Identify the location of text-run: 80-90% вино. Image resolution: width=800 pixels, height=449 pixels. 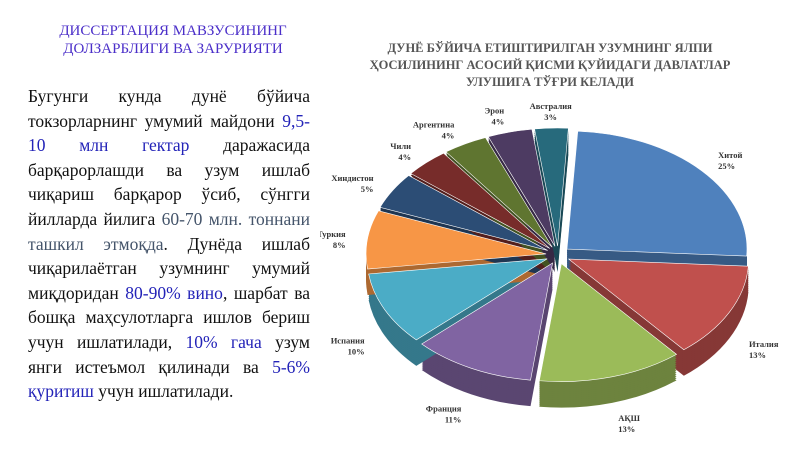
(174, 292).